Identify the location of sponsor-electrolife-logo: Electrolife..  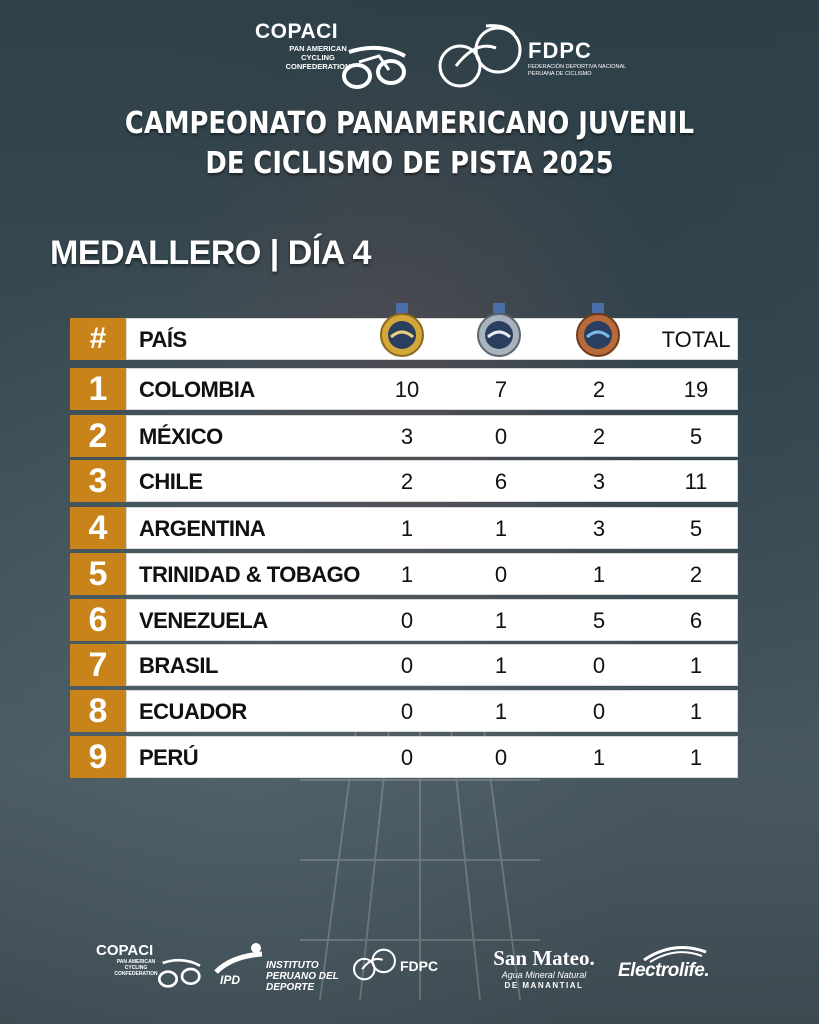
(673, 968).